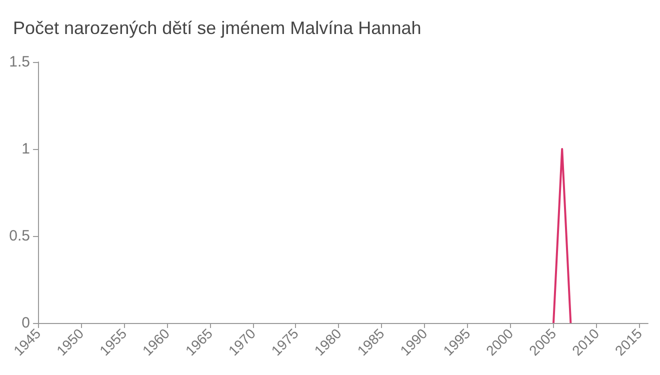  I want to click on y-tick-label: 1.5, so click(19, 62).